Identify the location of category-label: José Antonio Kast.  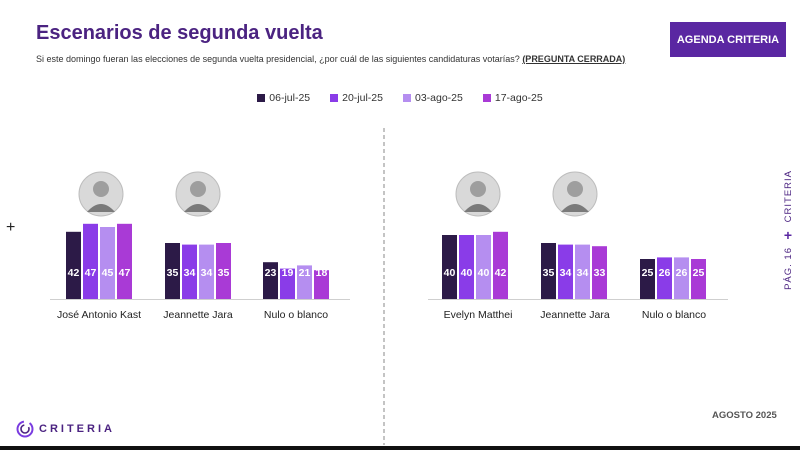
(99, 315).